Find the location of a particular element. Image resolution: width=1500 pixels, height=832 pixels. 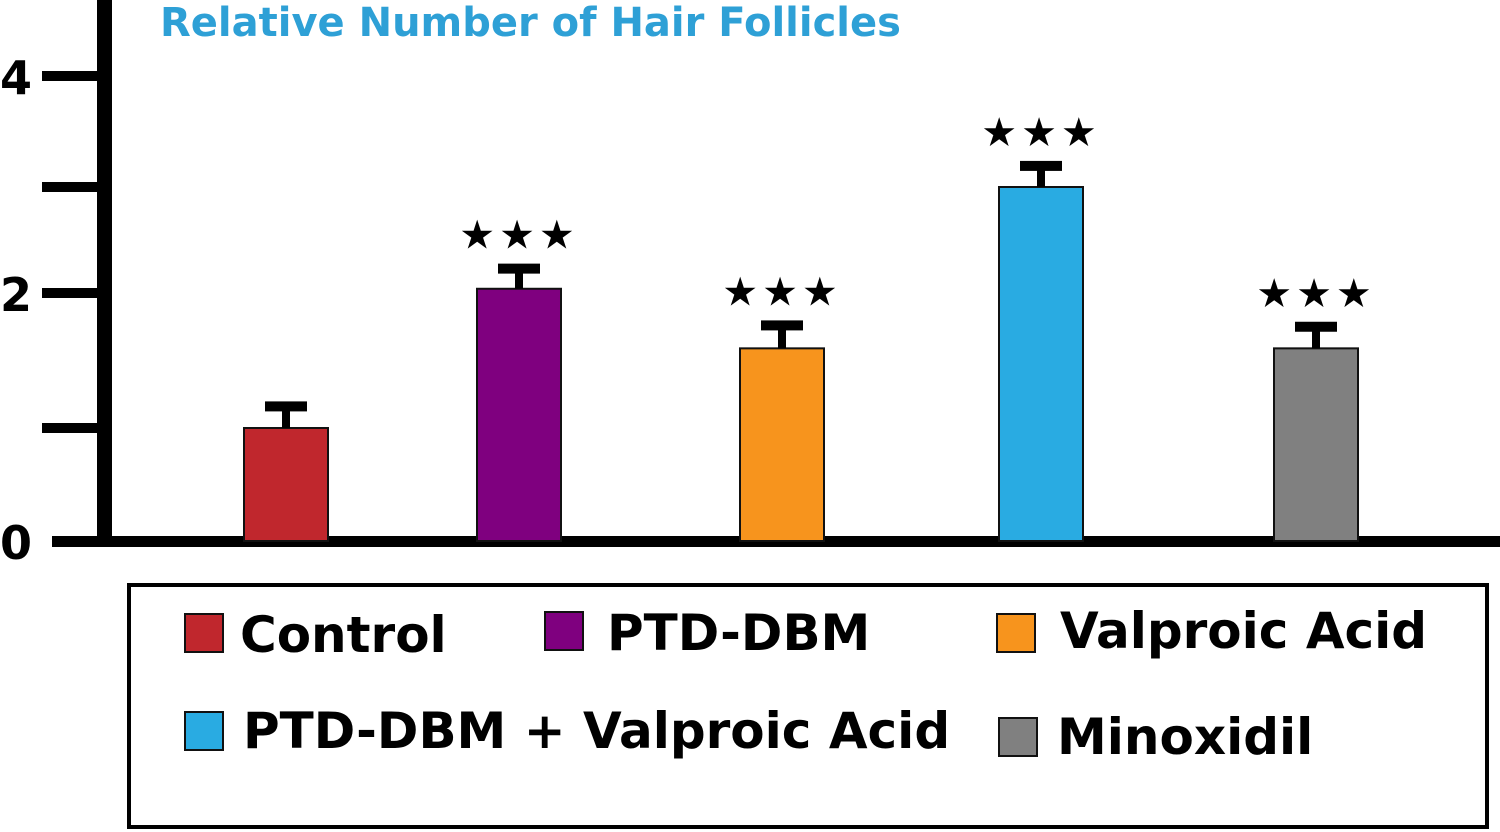

bar-group-4: ★★★ is located at coordinates (1316, 406).